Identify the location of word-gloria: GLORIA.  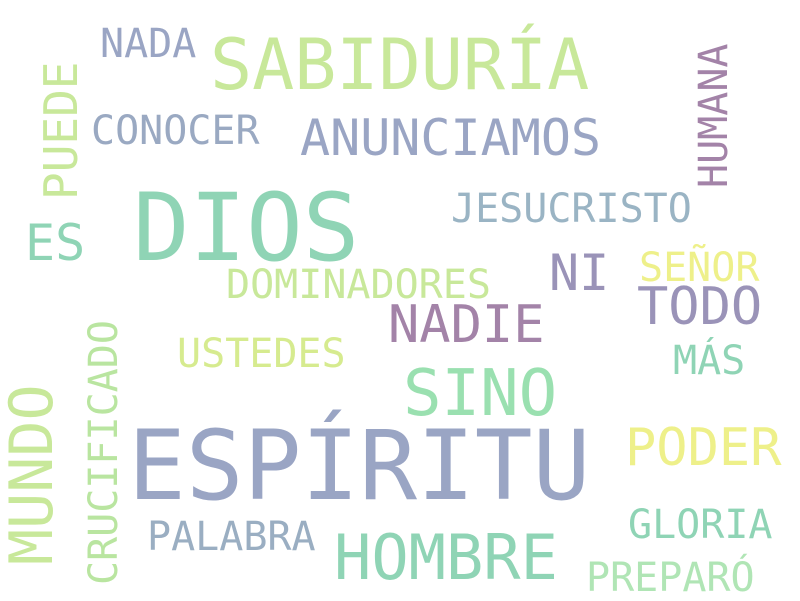
(700, 525).